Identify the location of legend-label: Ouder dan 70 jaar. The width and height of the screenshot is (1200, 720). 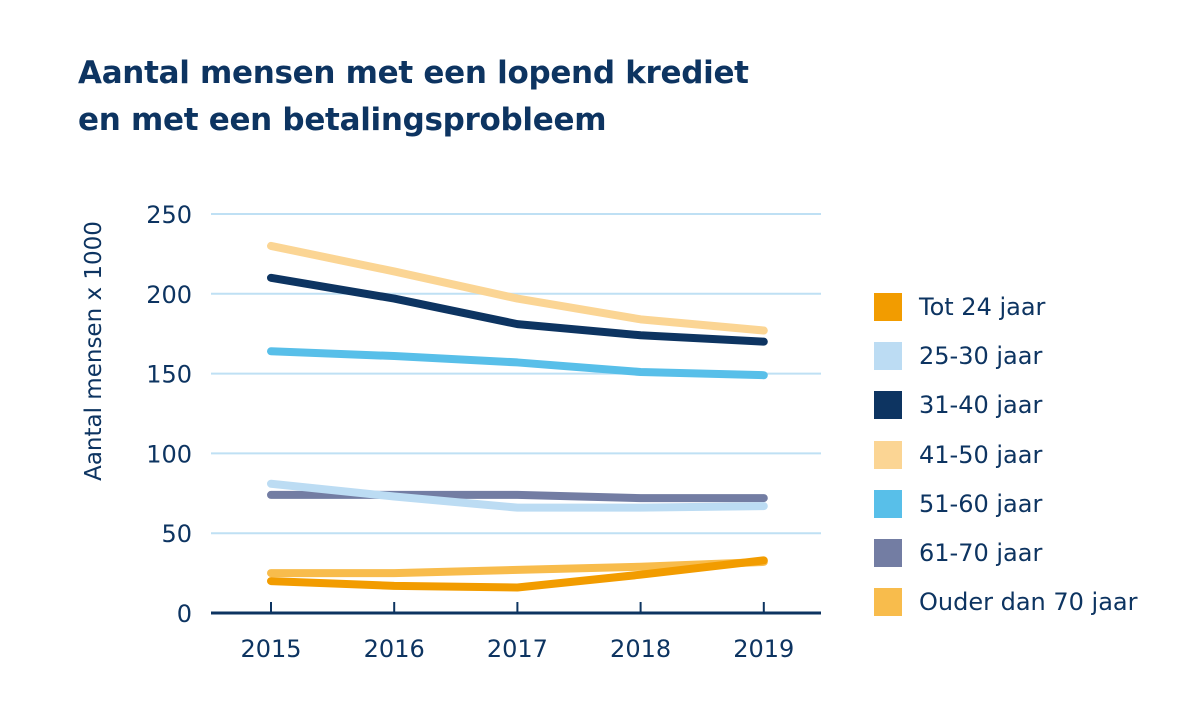
(1028, 602).